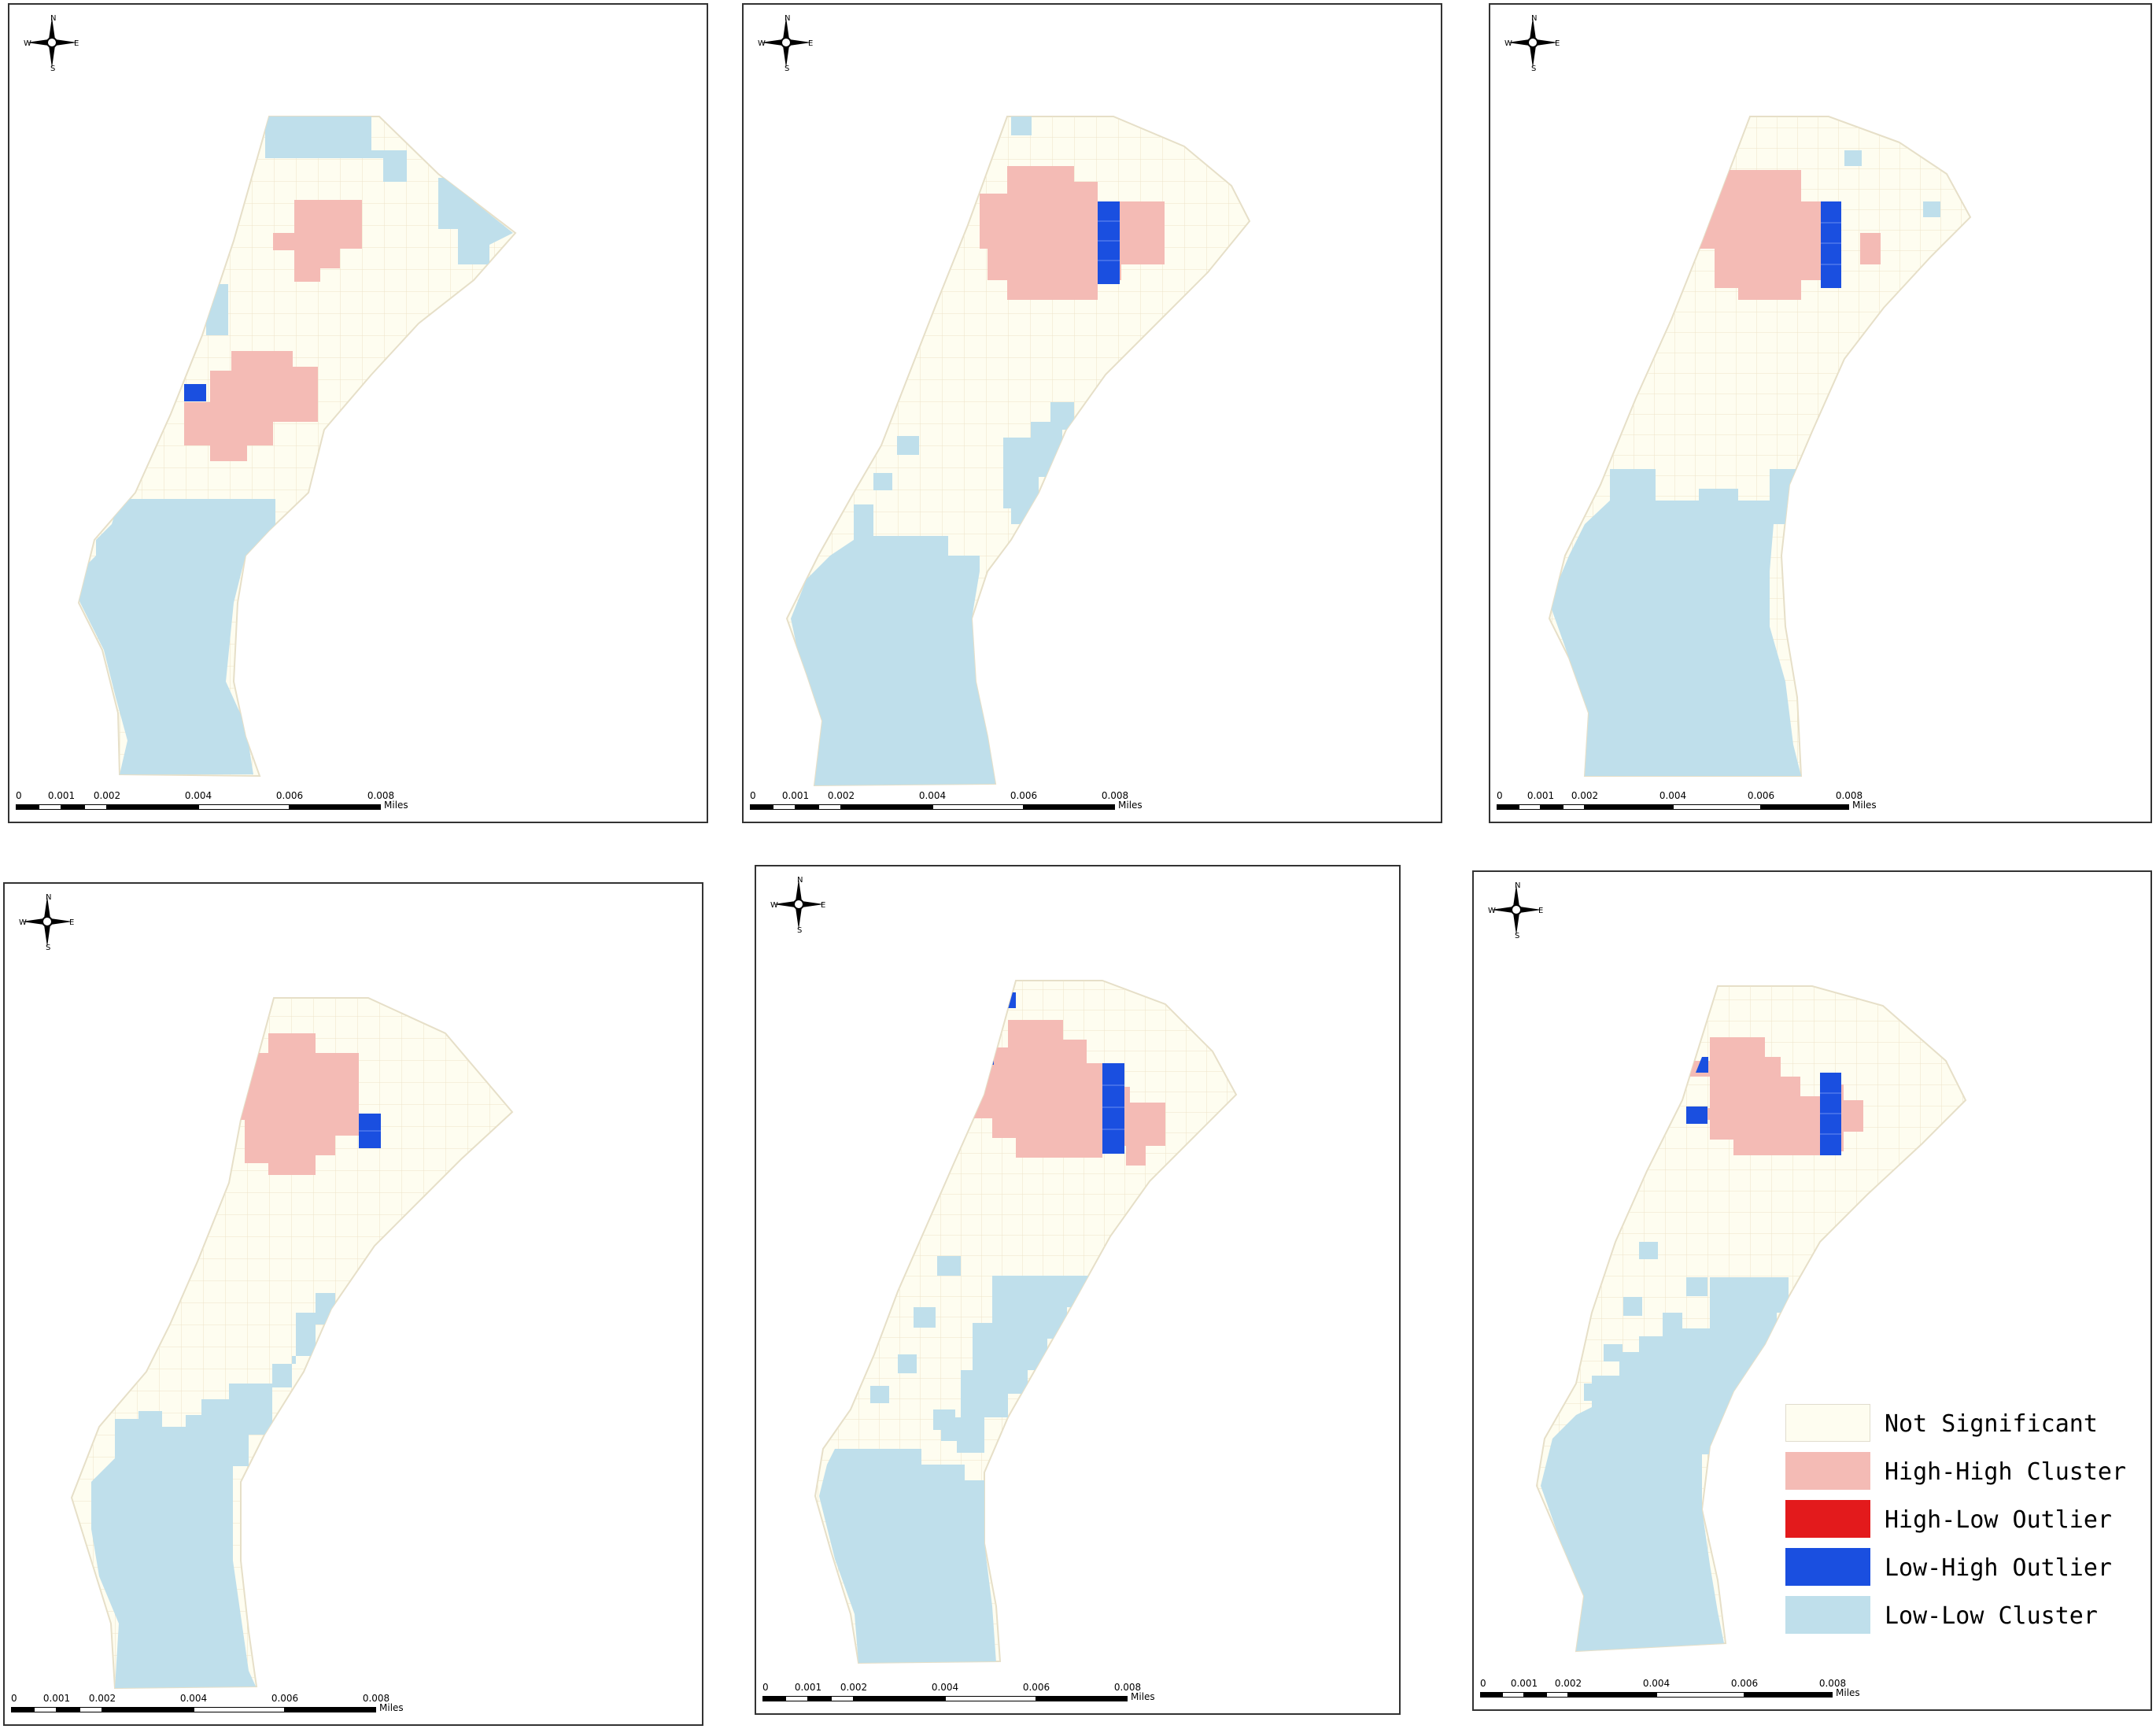 The image size is (2156, 1729). I want to click on legend-item-low-high-outlier: Low-High Outlier, so click(1966, 1569).